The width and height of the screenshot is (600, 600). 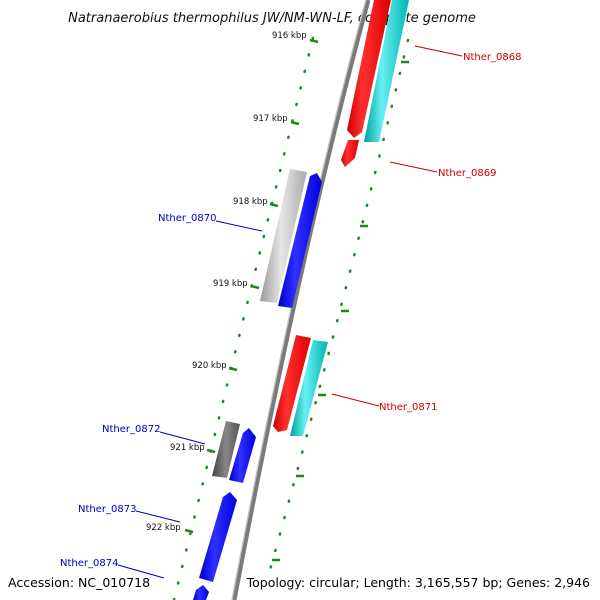 What do you see at coordinates (226, 449) in the screenshot?
I see `gene-nther-0872-feature` at bounding box center [226, 449].